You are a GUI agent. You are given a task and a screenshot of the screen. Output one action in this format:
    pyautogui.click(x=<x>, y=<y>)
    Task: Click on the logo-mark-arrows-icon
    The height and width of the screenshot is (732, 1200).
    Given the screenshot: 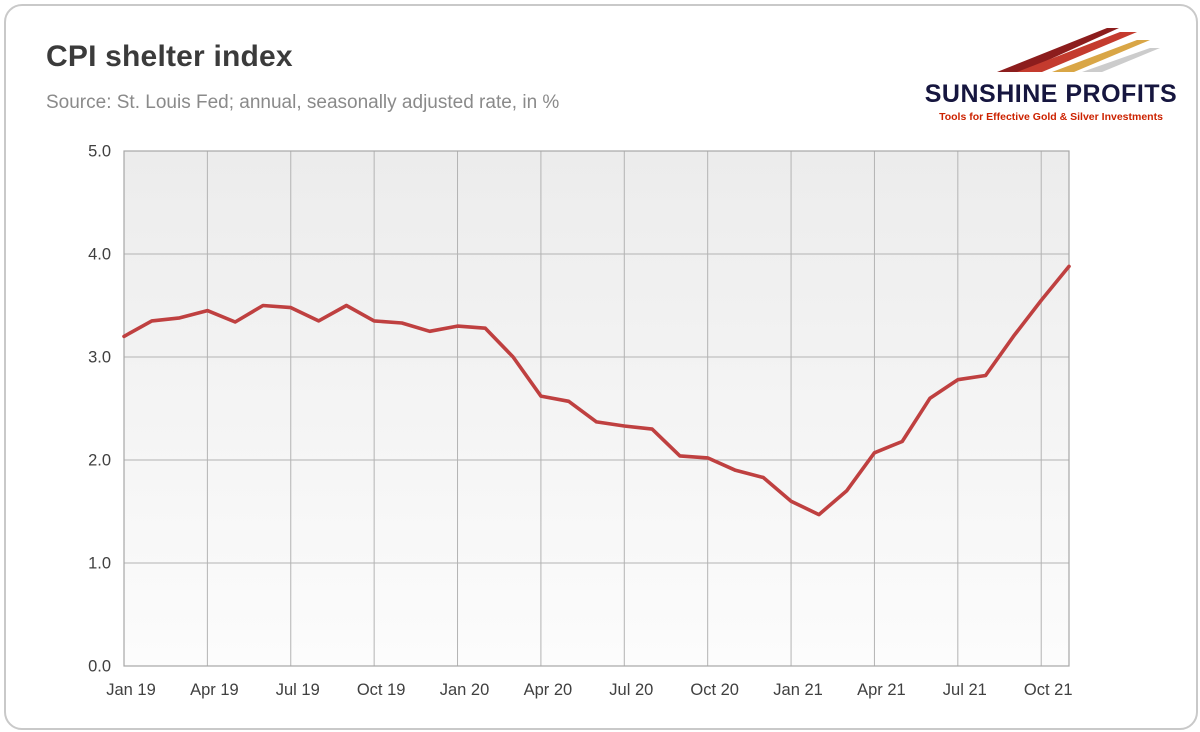 What is the action you would take?
    pyautogui.click(x=1078, y=50)
    